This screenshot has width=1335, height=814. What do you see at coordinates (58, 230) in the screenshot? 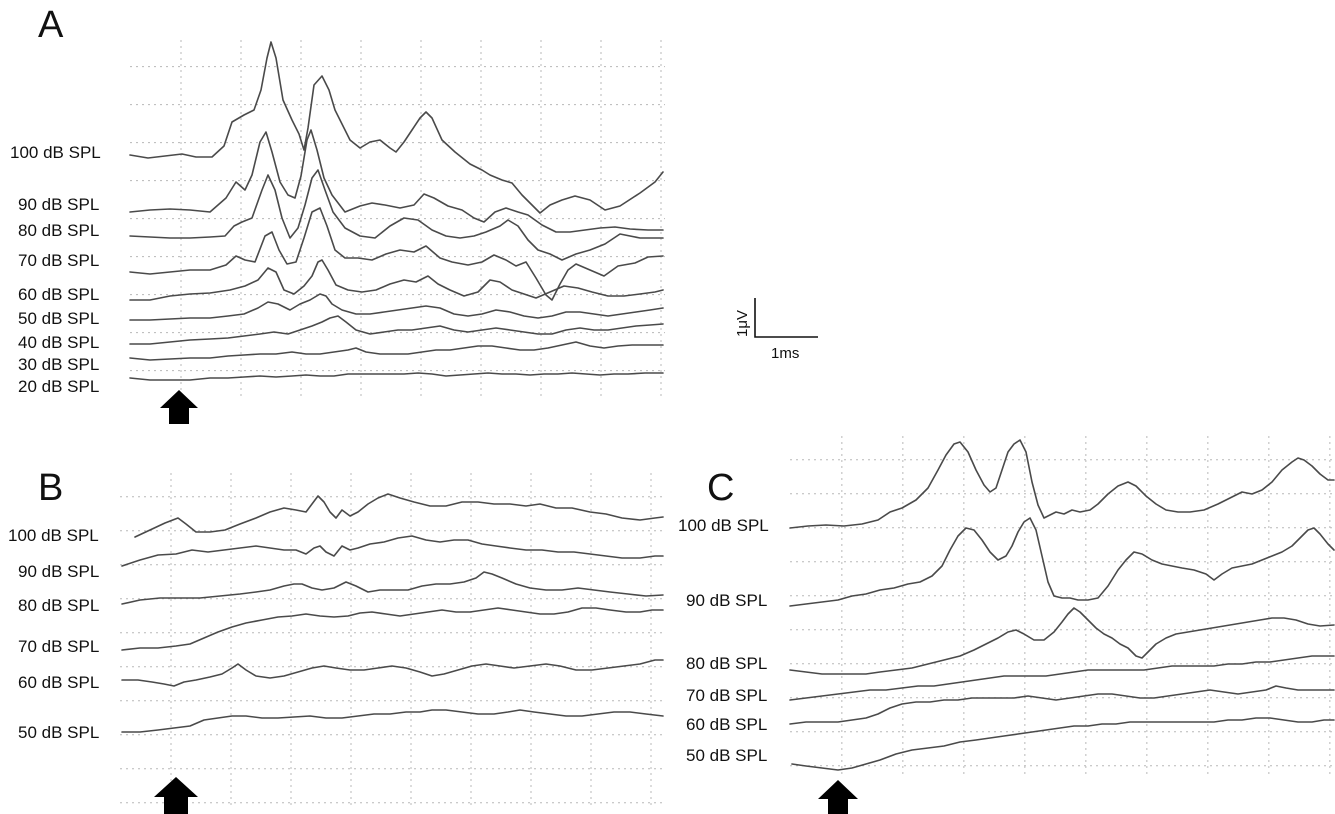
I see `panel-a-label-80: 80 dB SPL` at bounding box center [58, 230].